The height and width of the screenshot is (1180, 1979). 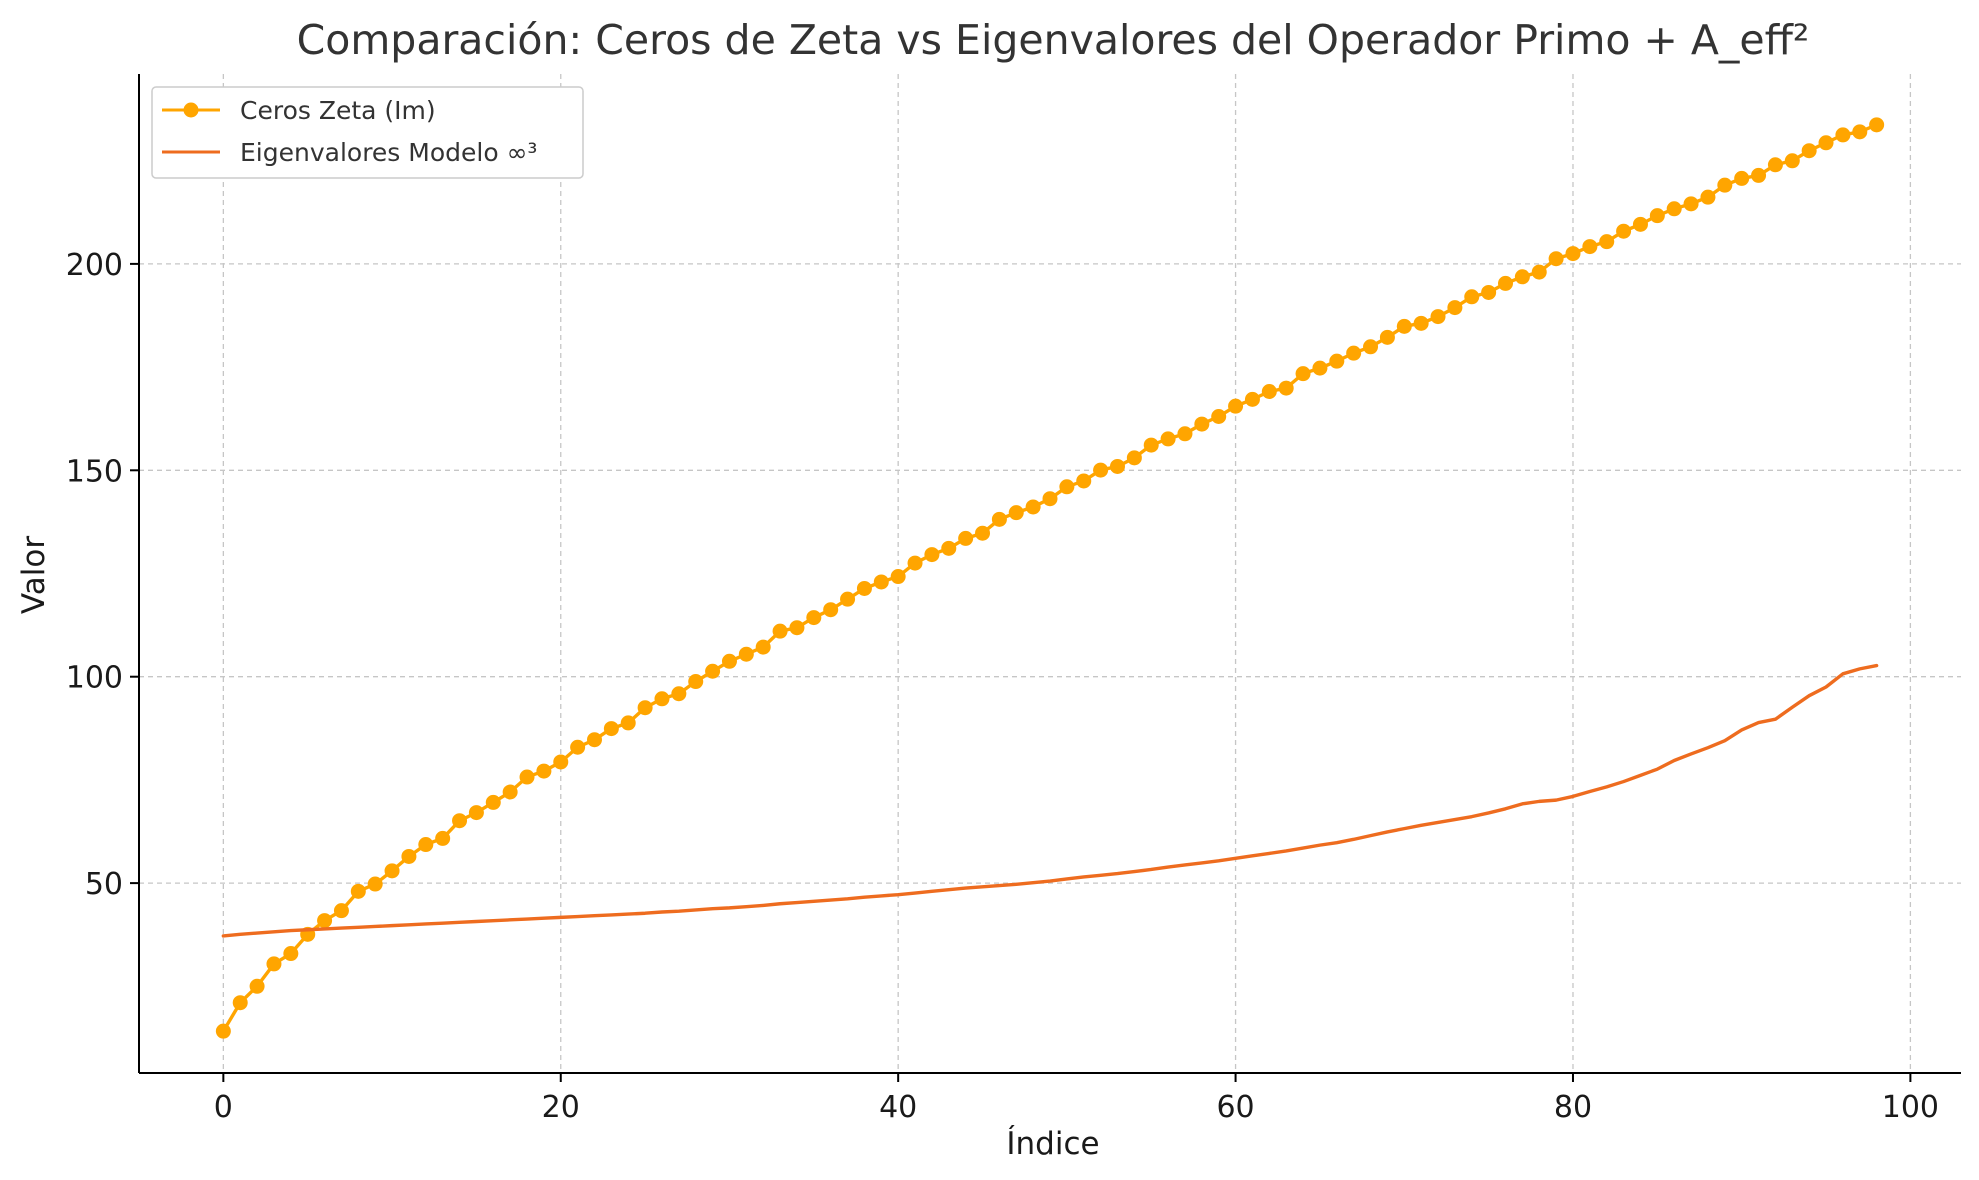 What do you see at coordinates (94, 678) in the screenshot?
I see `y-tick-label: 100` at bounding box center [94, 678].